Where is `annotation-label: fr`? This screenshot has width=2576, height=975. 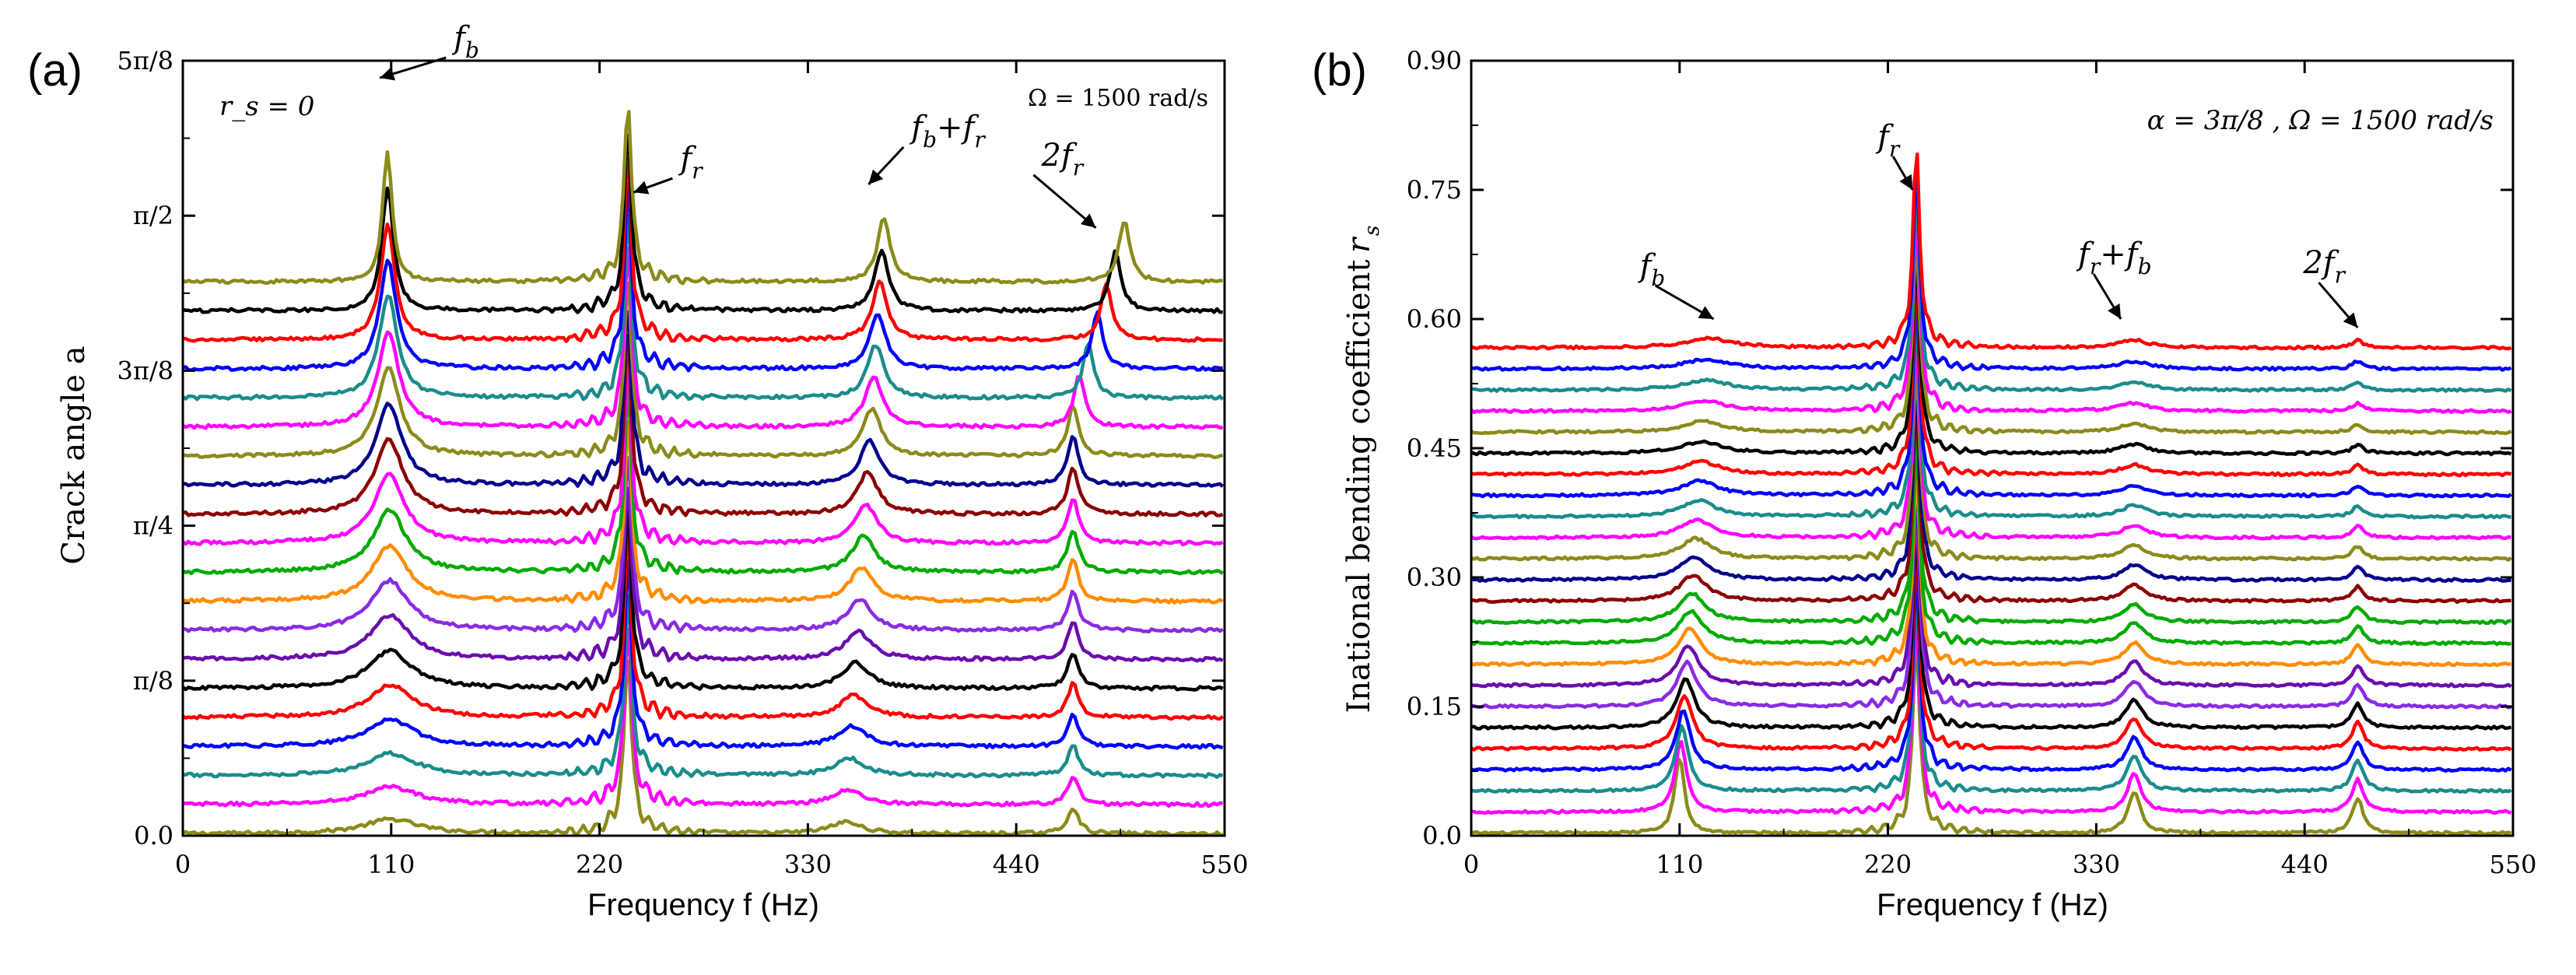 annotation-label: fr is located at coordinates (1888, 140).